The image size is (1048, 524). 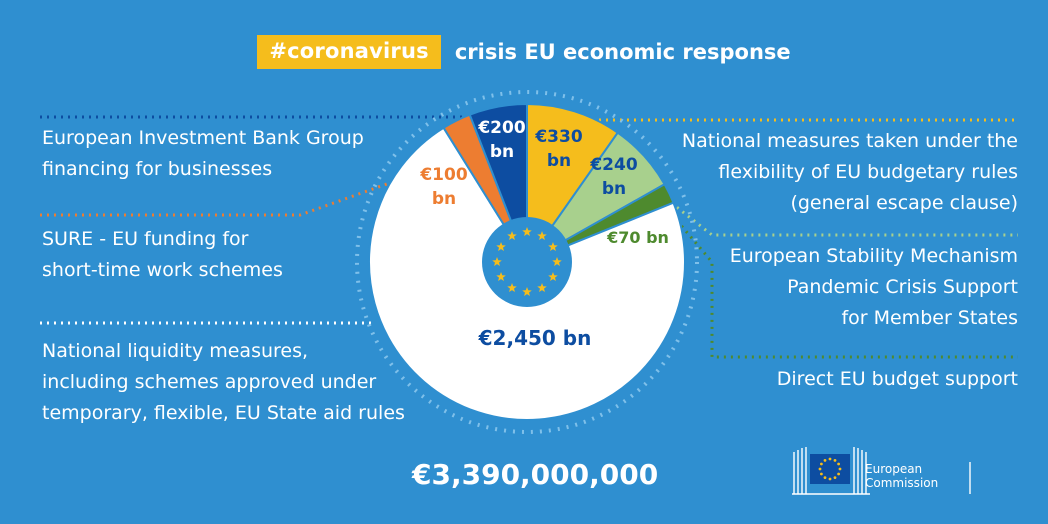 I want to click on logo-text-line1: European, so click(x=894, y=469).